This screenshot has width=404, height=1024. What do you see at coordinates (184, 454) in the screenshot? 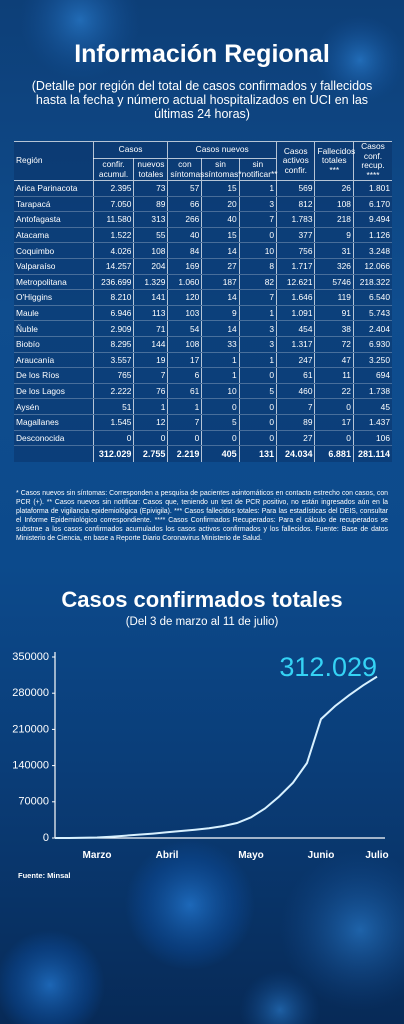
I see `total-cell: 2.219` at bounding box center [184, 454].